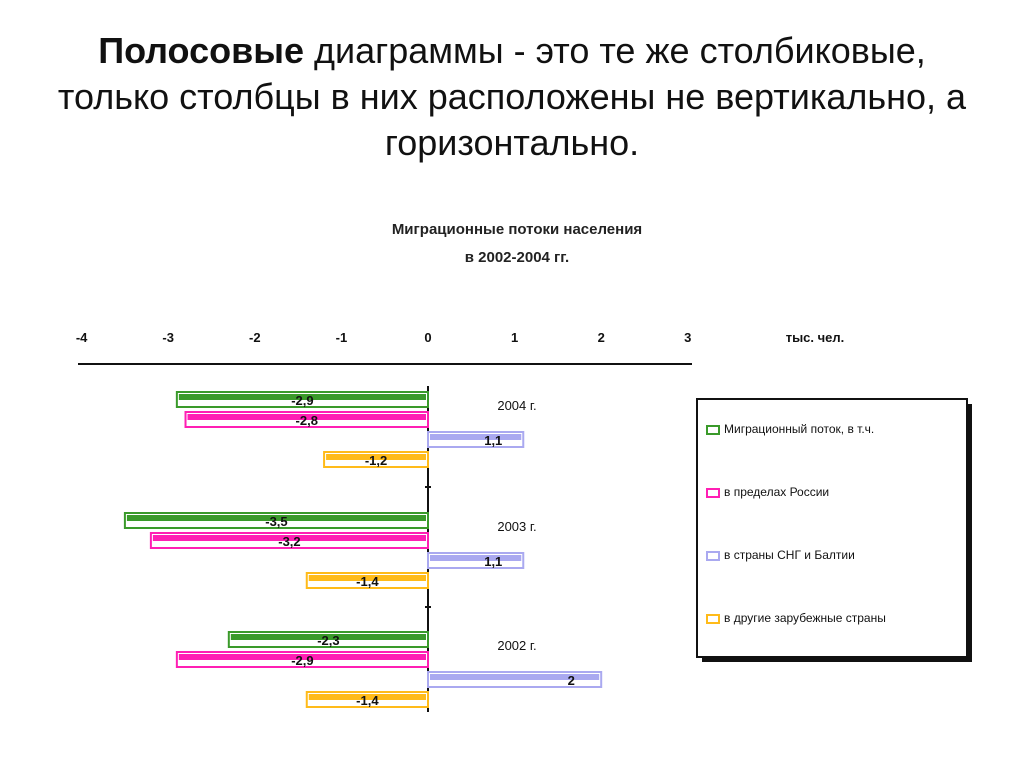  What do you see at coordinates (571, 680) in the screenshot?
I see `data-label: 2` at bounding box center [571, 680].